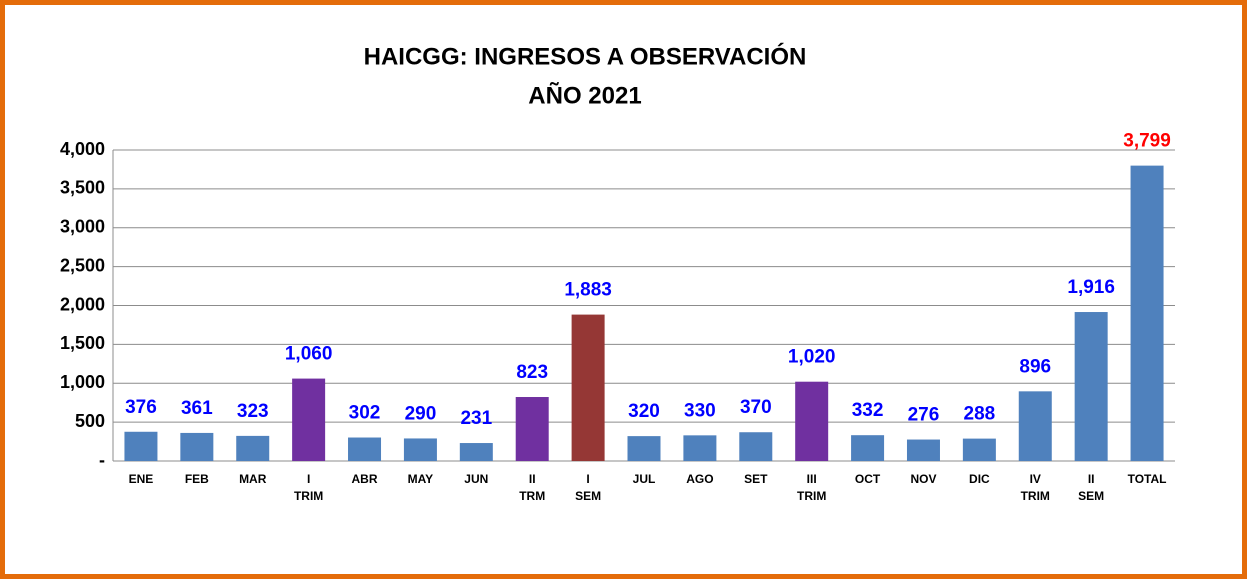  Describe the element at coordinates (309, 354) in the screenshot. I see `value-label: 1,060` at that location.